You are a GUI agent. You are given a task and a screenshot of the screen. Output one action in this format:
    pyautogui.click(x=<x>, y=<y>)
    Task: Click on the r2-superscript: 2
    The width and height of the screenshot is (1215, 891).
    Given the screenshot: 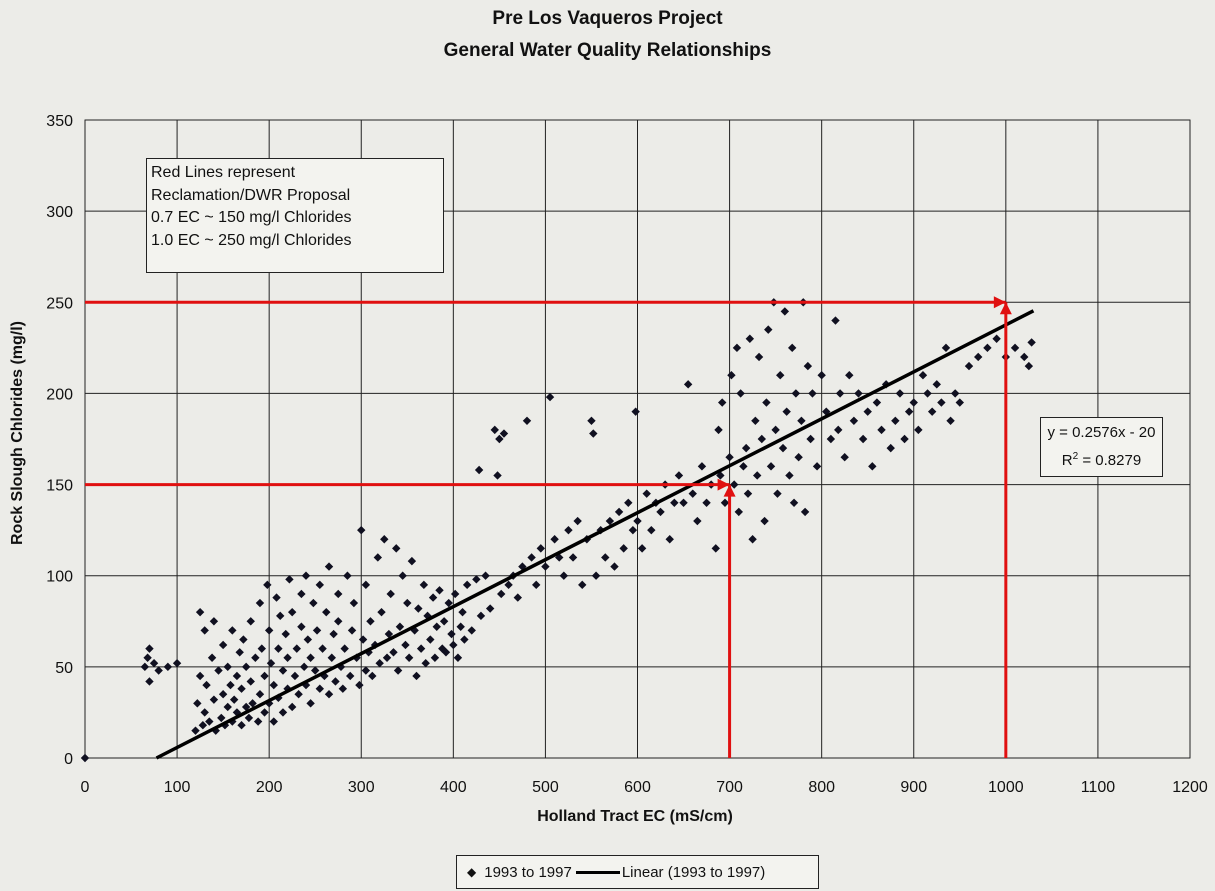 What is the action you would take?
    pyautogui.click(x=1075, y=456)
    